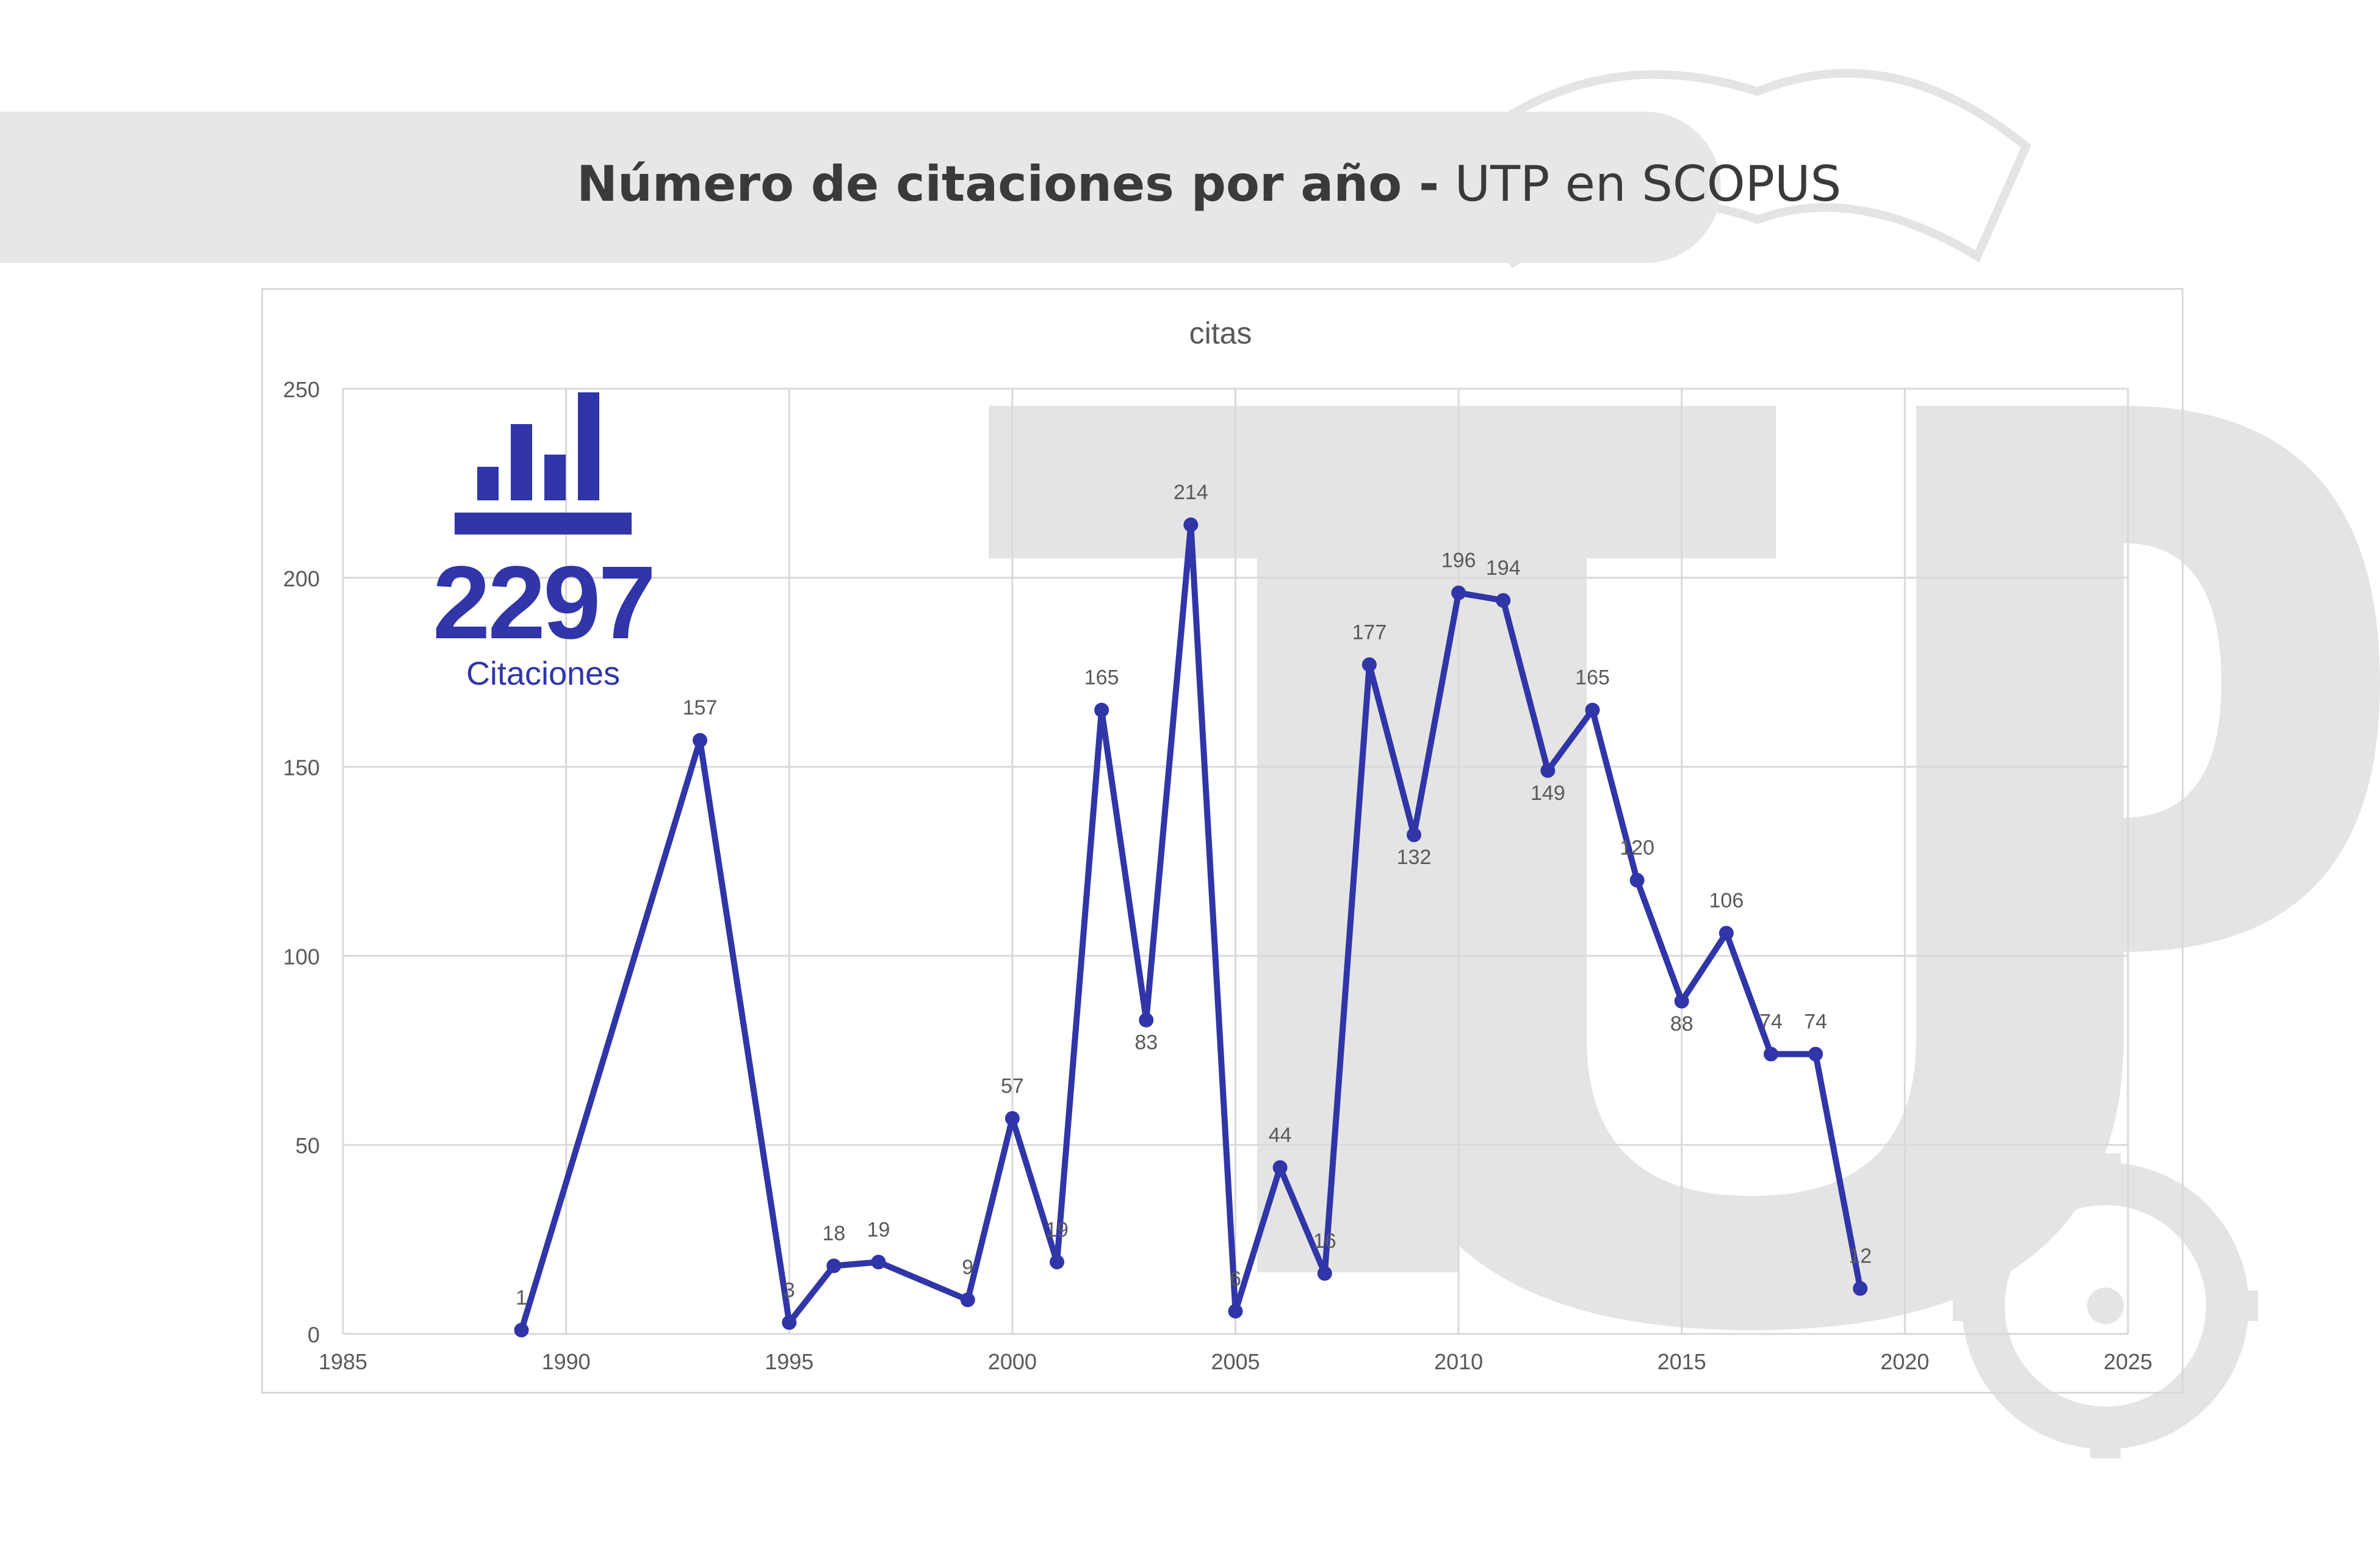  Describe the element at coordinates (1012, 1086) in the screenshot. I see `data-label: 57` at that location.